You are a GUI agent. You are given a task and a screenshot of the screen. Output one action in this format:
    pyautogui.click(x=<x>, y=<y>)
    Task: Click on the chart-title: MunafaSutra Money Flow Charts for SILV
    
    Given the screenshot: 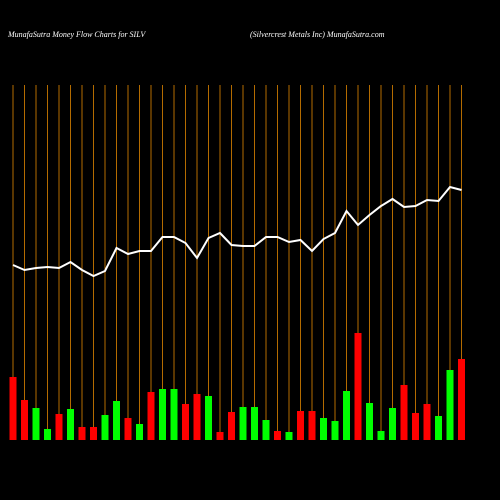 What is the action you would take?
    pyautogui.click(x=76, y=34)
    